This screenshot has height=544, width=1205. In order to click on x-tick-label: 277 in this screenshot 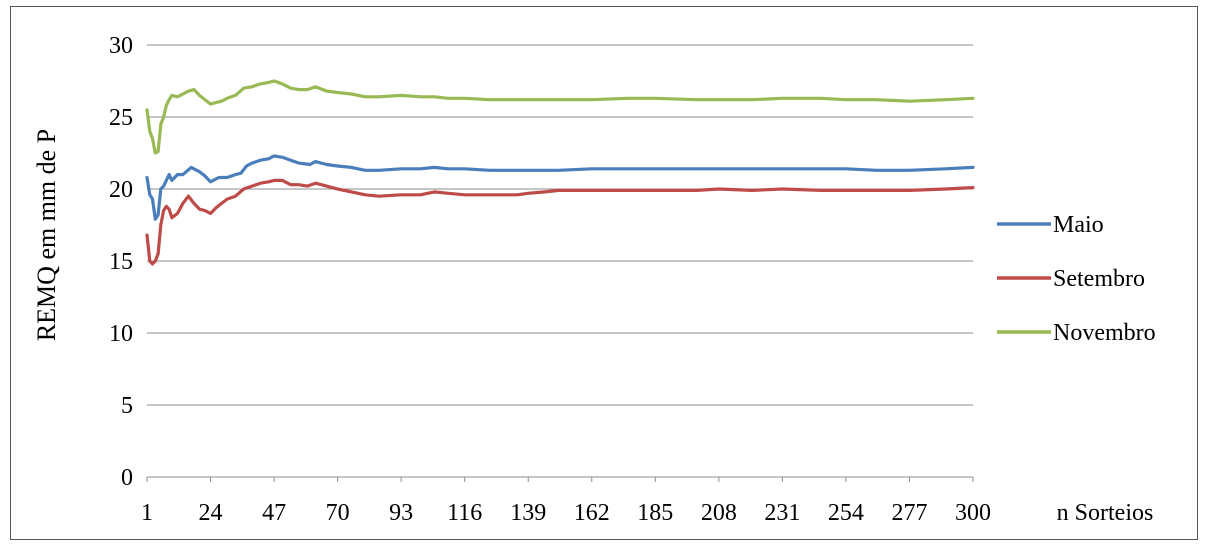, I will do `click(909, 513)`.